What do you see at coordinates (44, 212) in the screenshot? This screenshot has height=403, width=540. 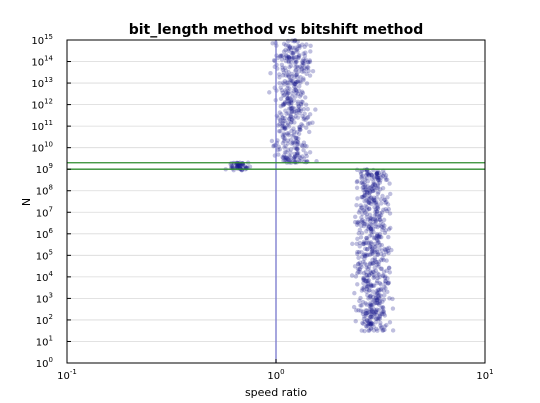 I see `y-tick-label: 10⁷` at bounding box center [44, 212].